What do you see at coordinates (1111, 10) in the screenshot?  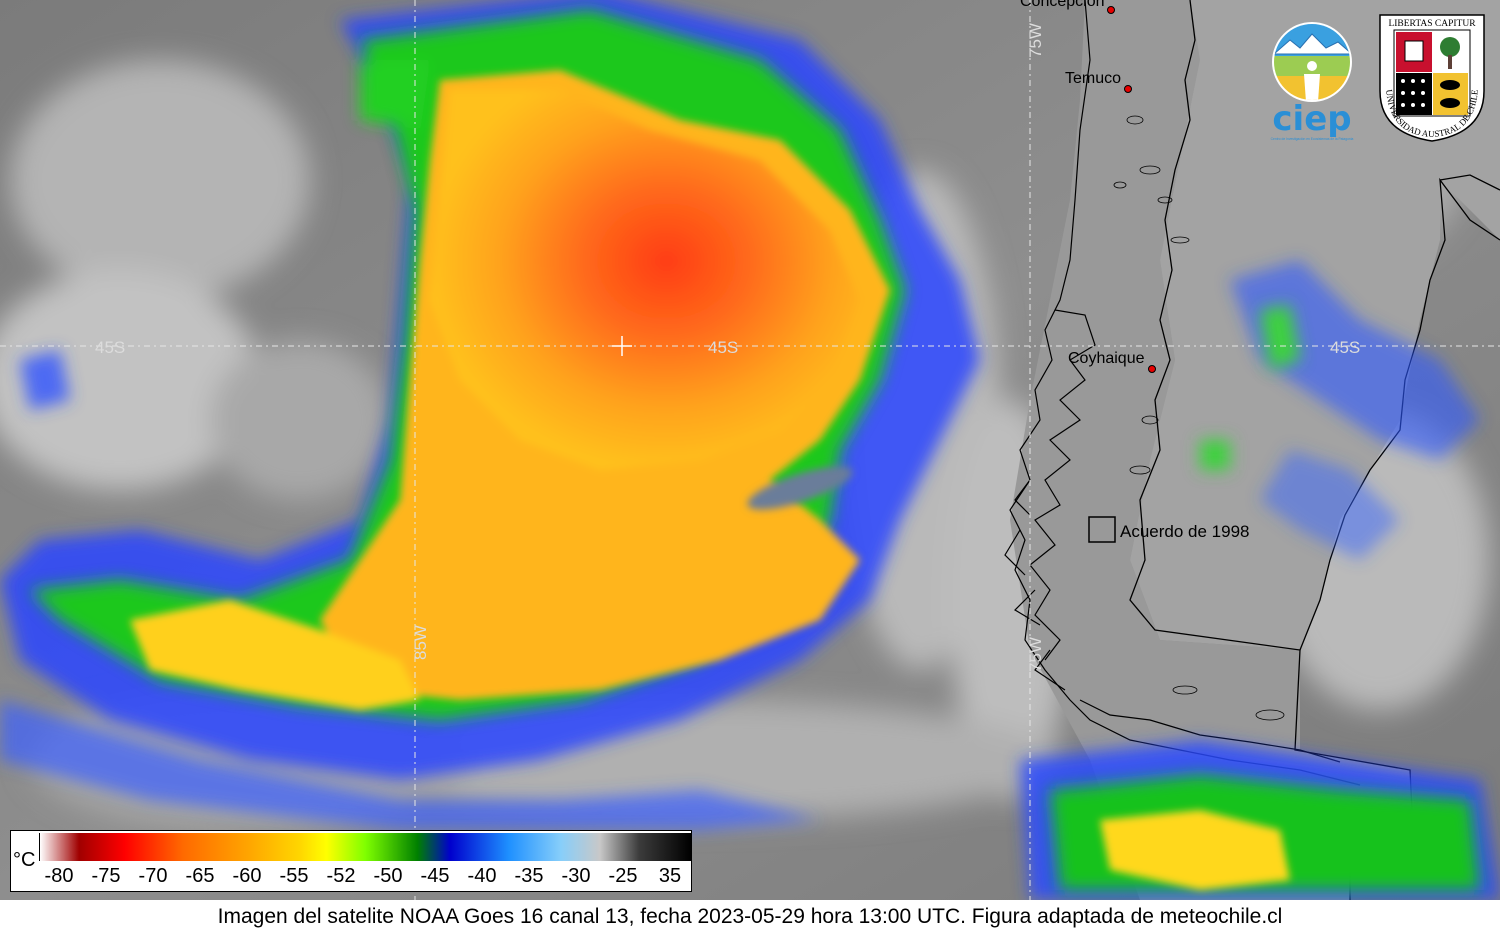 I see `place-dot-concepcion` at bounding box center [1111, 10].